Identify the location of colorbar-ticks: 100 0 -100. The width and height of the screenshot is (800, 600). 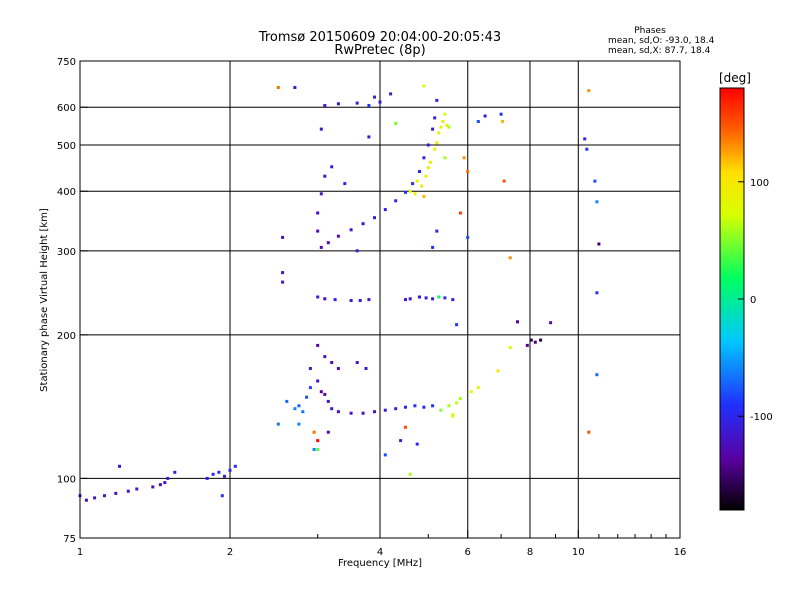
(755, 300).